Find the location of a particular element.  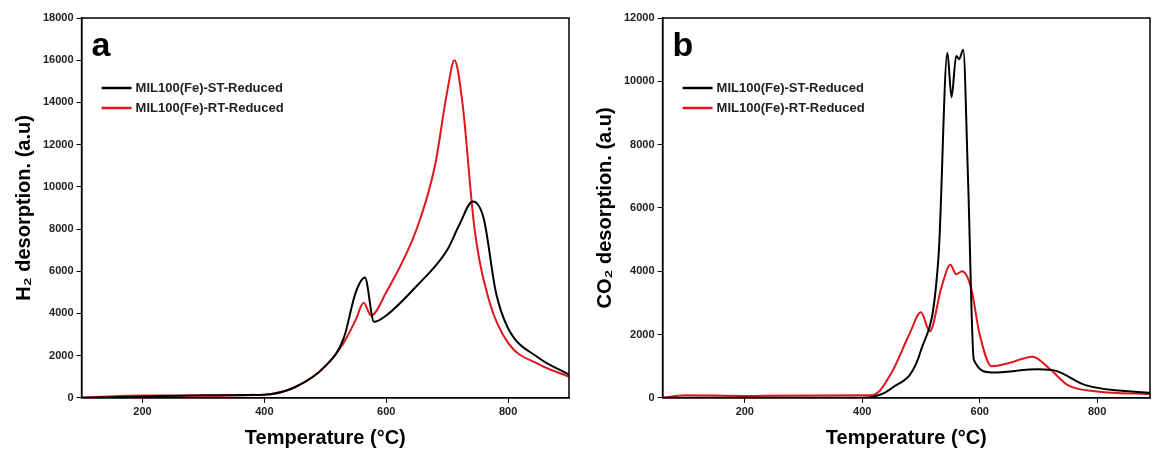

y-tick-label: 18000 is located at coordinates (58, 17).